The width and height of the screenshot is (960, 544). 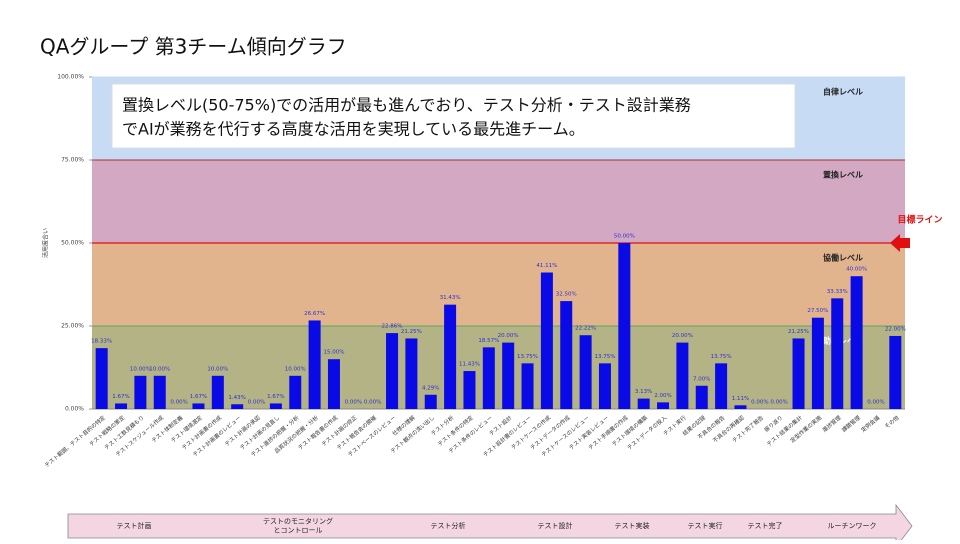 I want to click on phase-label: テスト分析, so click(x=448, y=525).